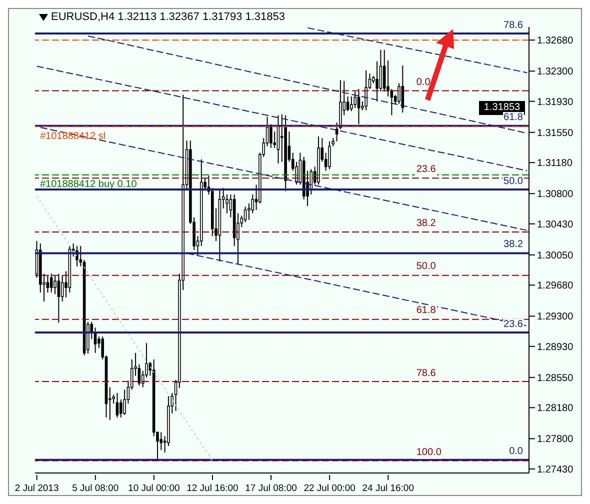 This screenshot has height=504, width=590. I want to click on x-tick-label: 22 Jul 00:00, so click(330, 488).